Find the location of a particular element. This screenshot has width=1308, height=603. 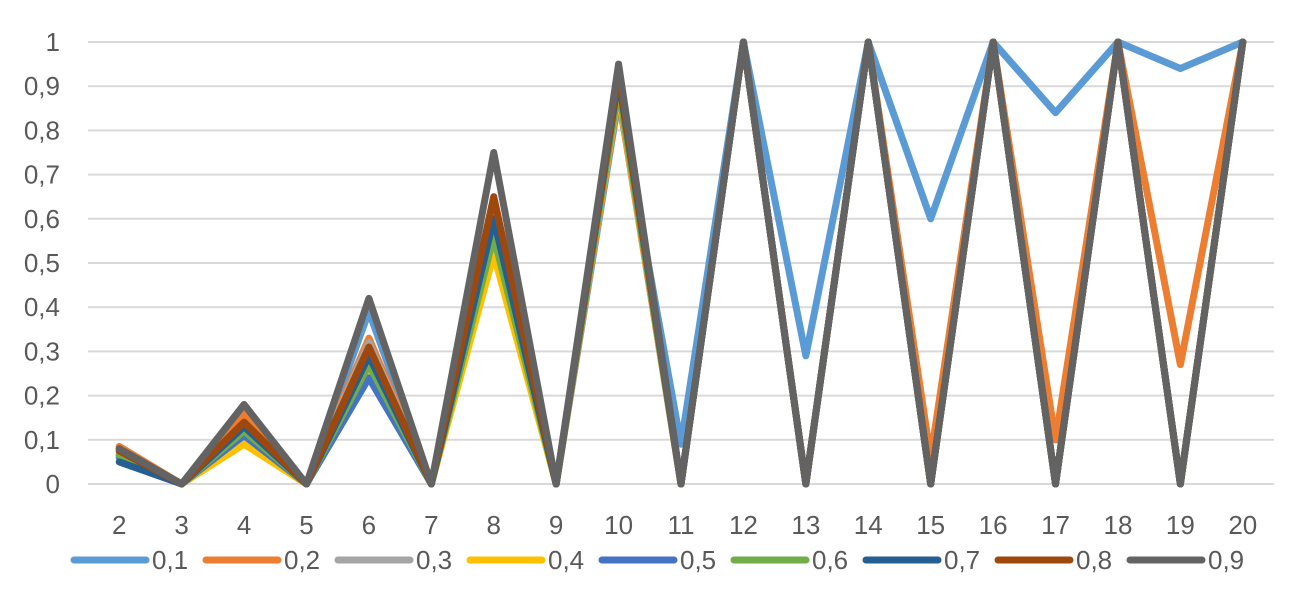

legend-item: 0,5 is located at coordinates (657, 560).